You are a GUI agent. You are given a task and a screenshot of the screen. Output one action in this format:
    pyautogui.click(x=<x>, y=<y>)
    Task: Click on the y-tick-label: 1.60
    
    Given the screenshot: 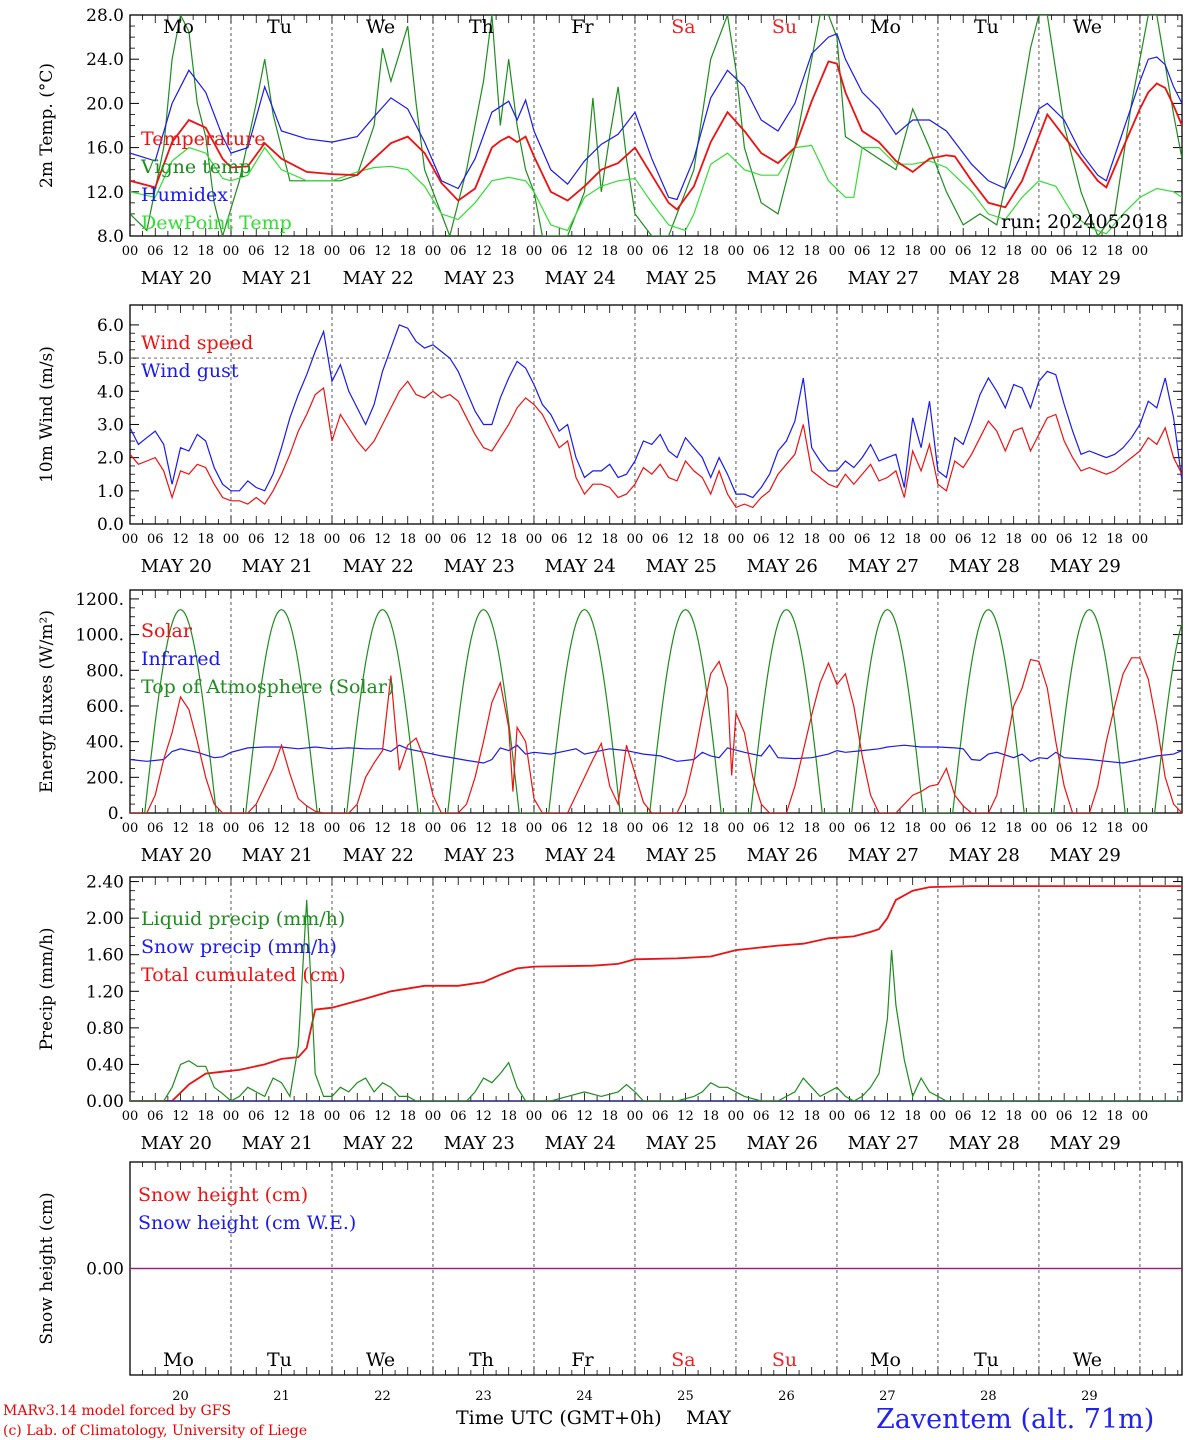 What is the action you would take?
    pyautogui.click(x=105, y=956)
    